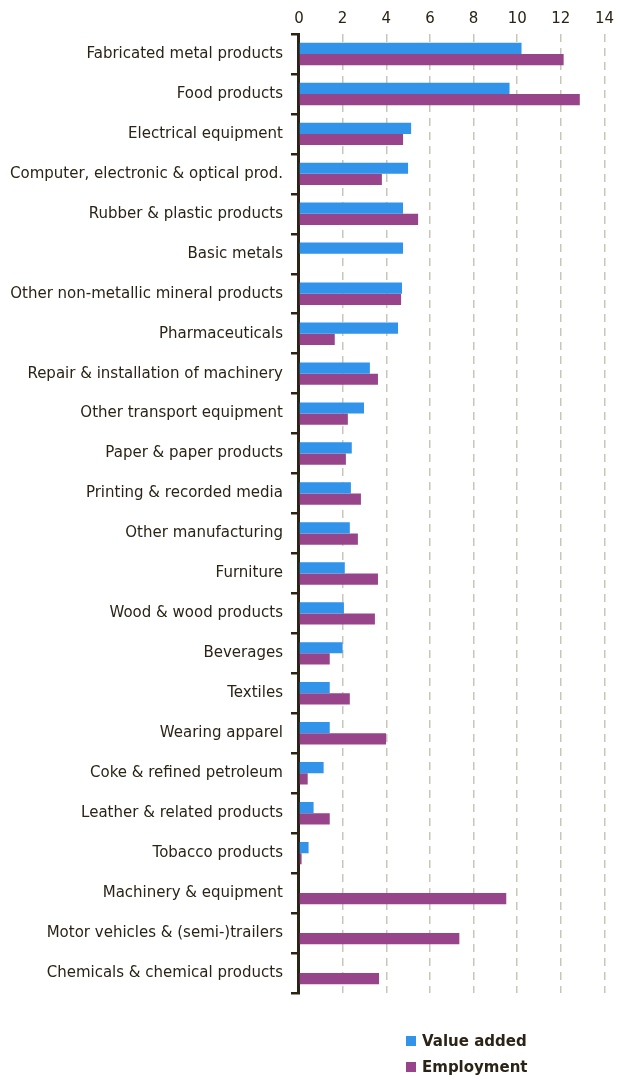 The height and width of the screenshot is (1080, 620). Describe the element at coordinates (249, 572) in the screenshot. I see `y-tick-label: Furniture` at that location.